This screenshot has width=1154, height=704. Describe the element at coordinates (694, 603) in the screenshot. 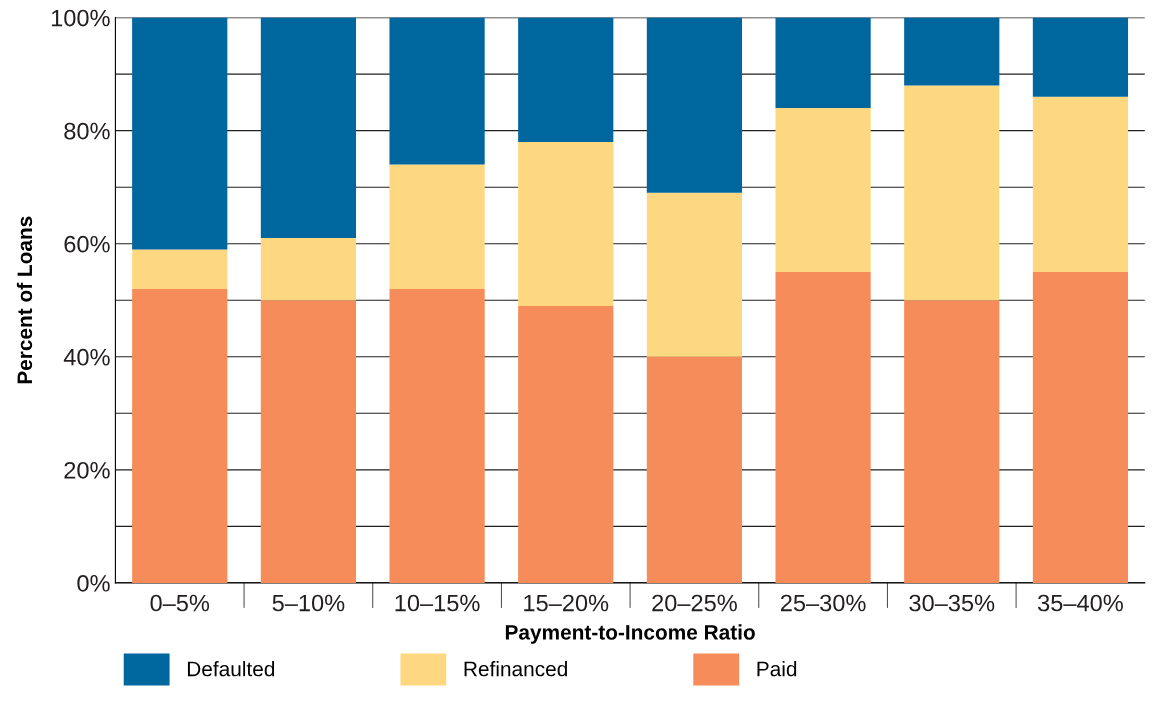

I see `x-tick-label: 20–25%` at that location.